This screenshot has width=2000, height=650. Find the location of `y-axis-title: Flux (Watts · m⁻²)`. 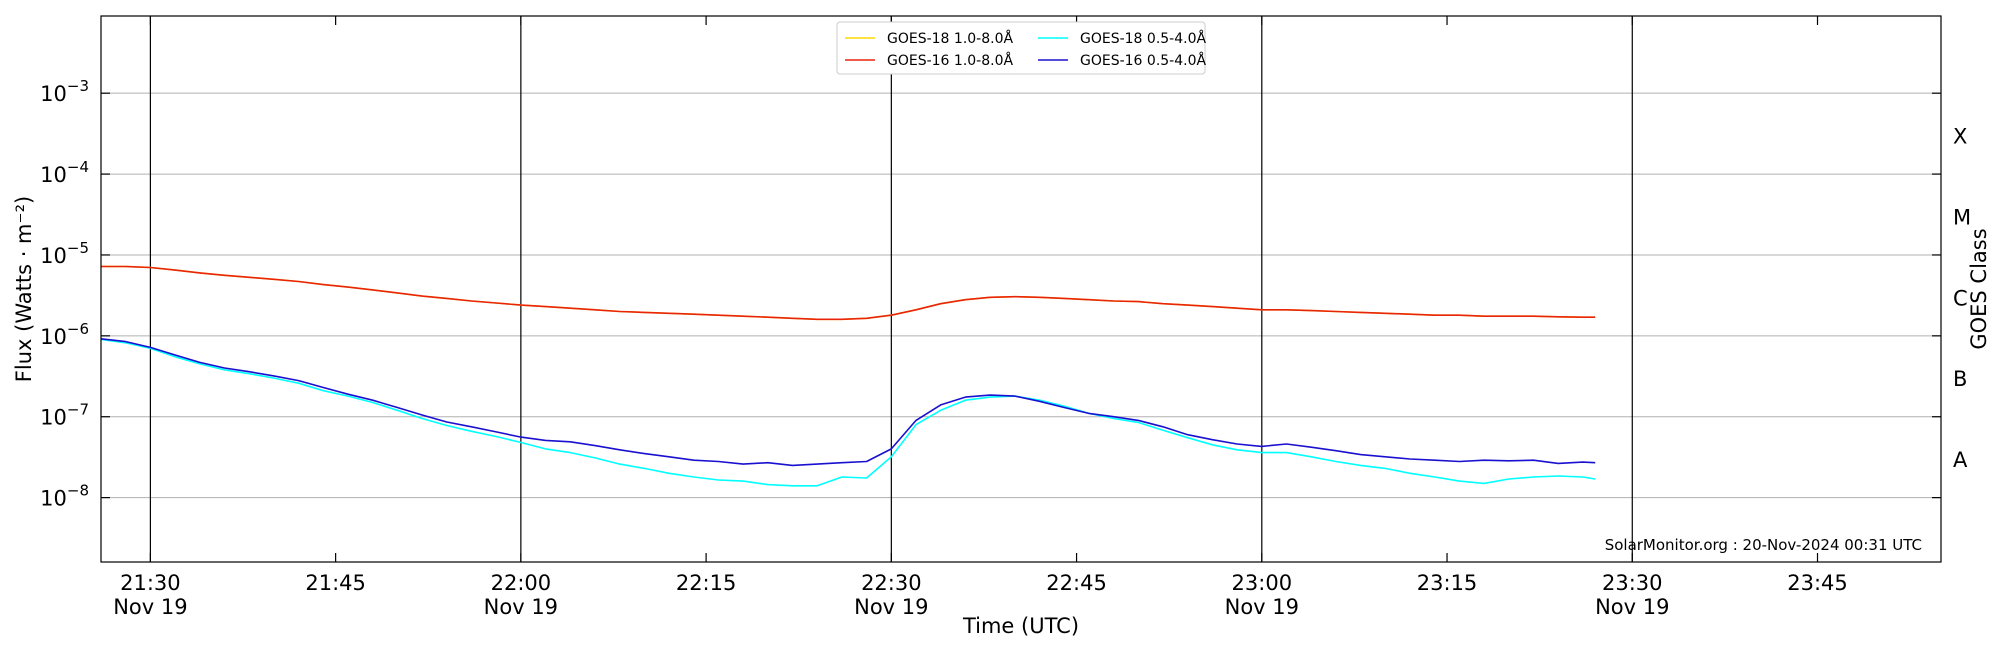

y-axis-title: Flux (Watts · m⁻²) is located at coordinates (24, 289).